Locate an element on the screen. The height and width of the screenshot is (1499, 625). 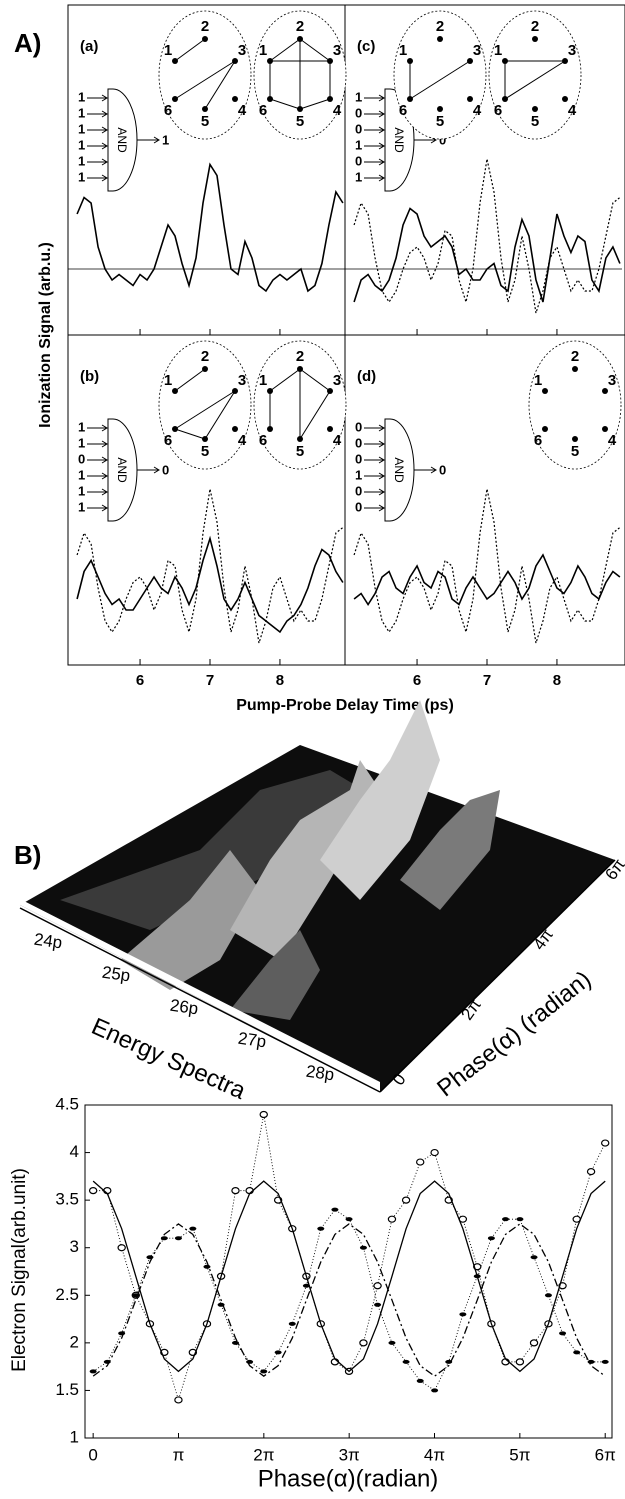
energy-tick-label: 27p is located at coordinates (252, 1040).